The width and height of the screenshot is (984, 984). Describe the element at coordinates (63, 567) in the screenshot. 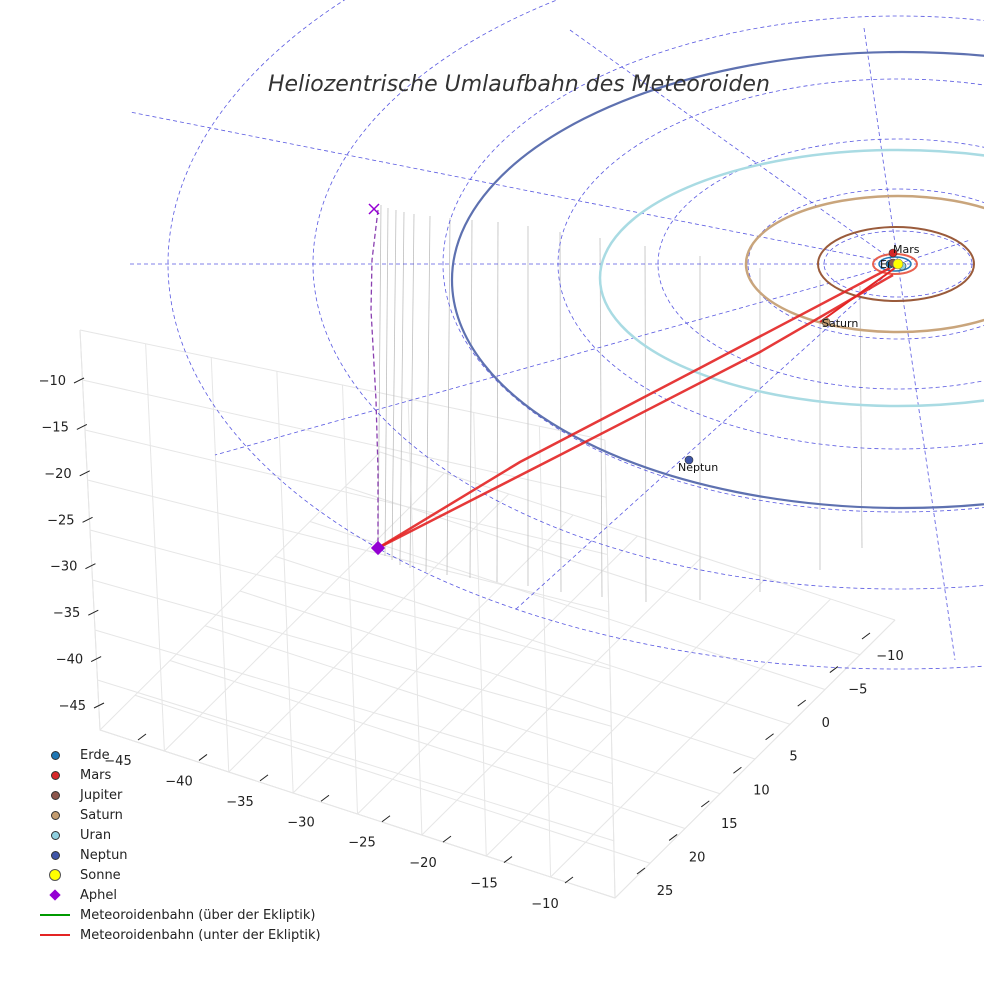

I see `z-tick-label: −30` at that location.